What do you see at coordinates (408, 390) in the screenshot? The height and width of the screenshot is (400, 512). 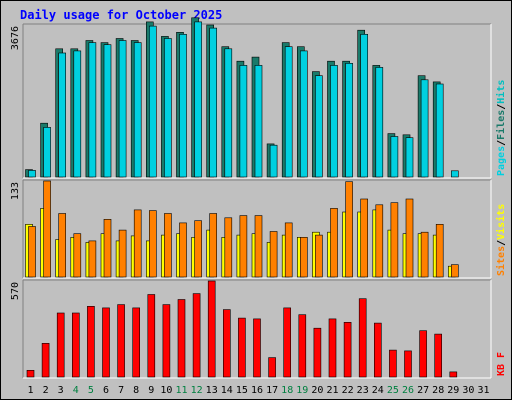 I see `x-tick-label: 26` at bounding box center [408, 390].